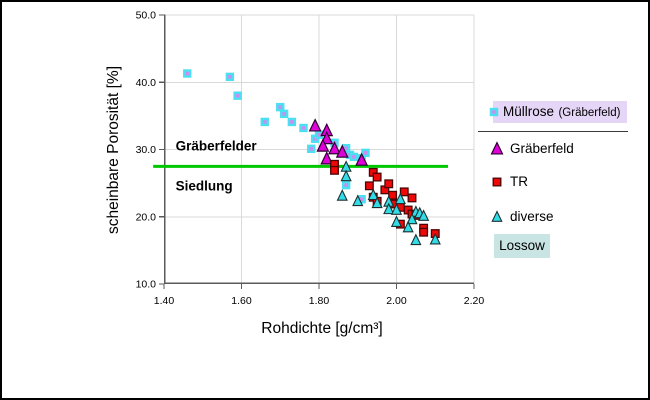 The image size is (650, 400). I want to click on diverse-triangle-icon, so click(497, 216).